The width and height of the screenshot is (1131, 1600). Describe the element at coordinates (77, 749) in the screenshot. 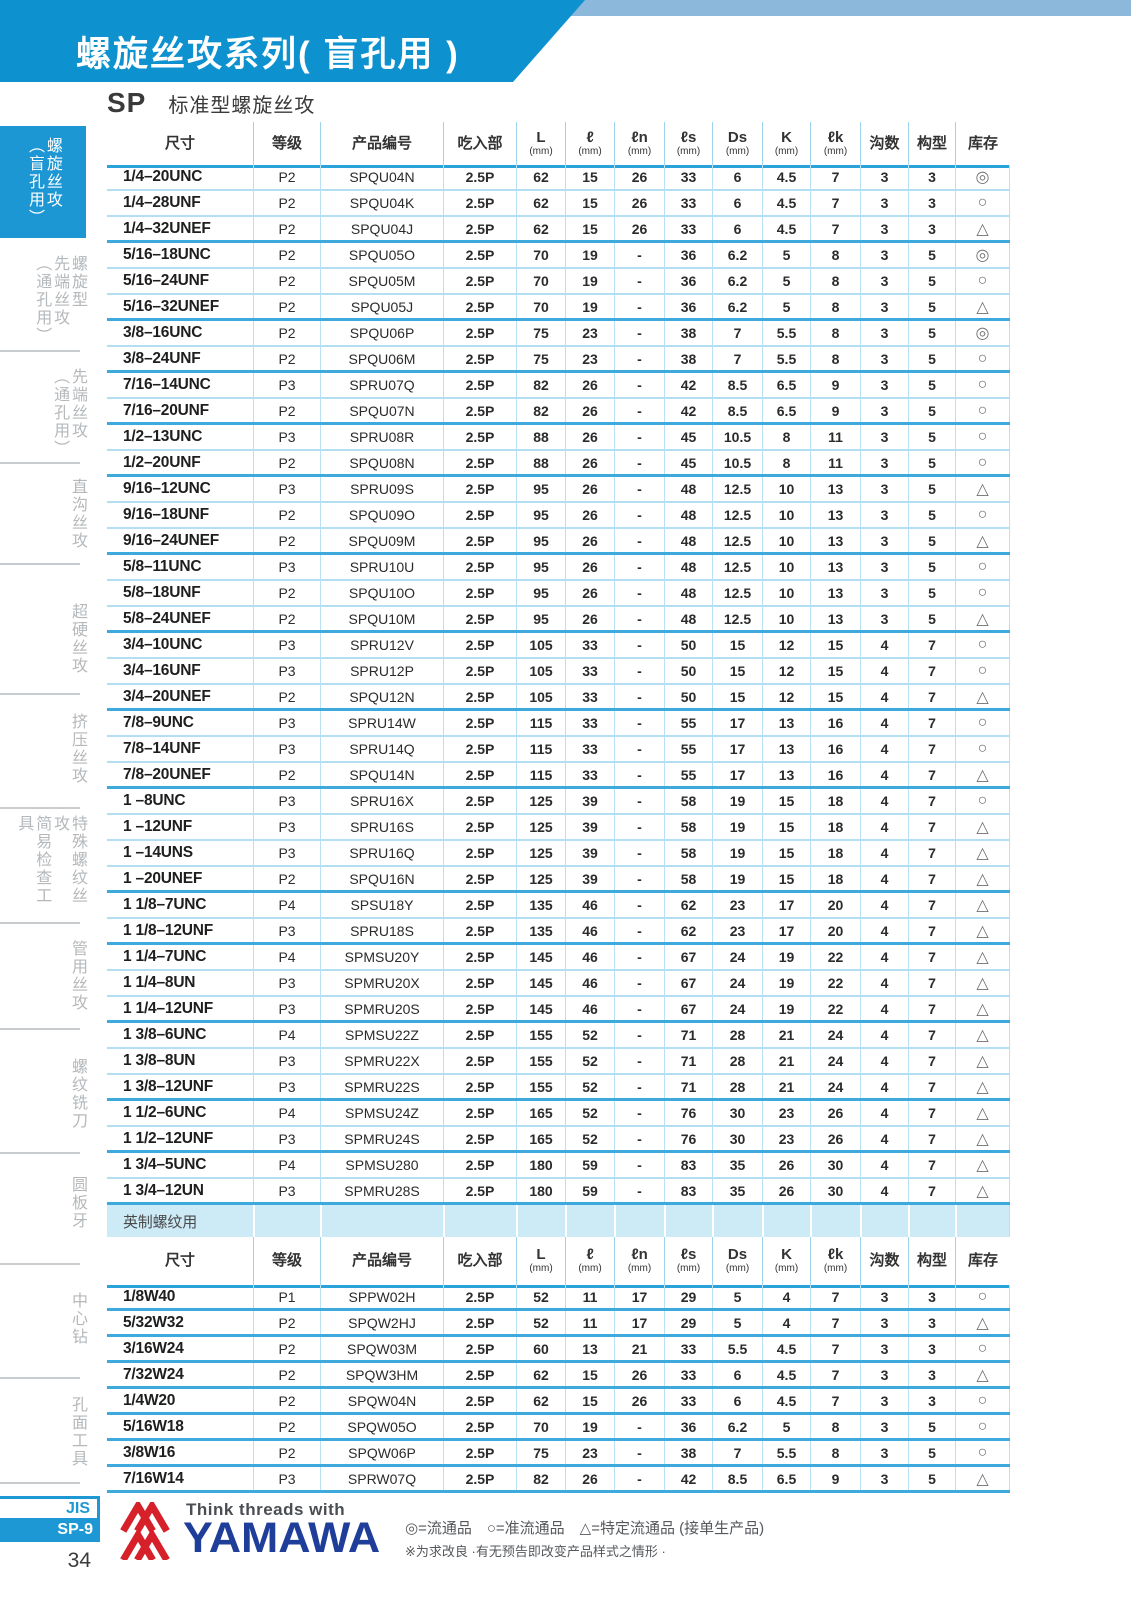

I see `sidebar-tab-6: 挤压丝攻` at that location.